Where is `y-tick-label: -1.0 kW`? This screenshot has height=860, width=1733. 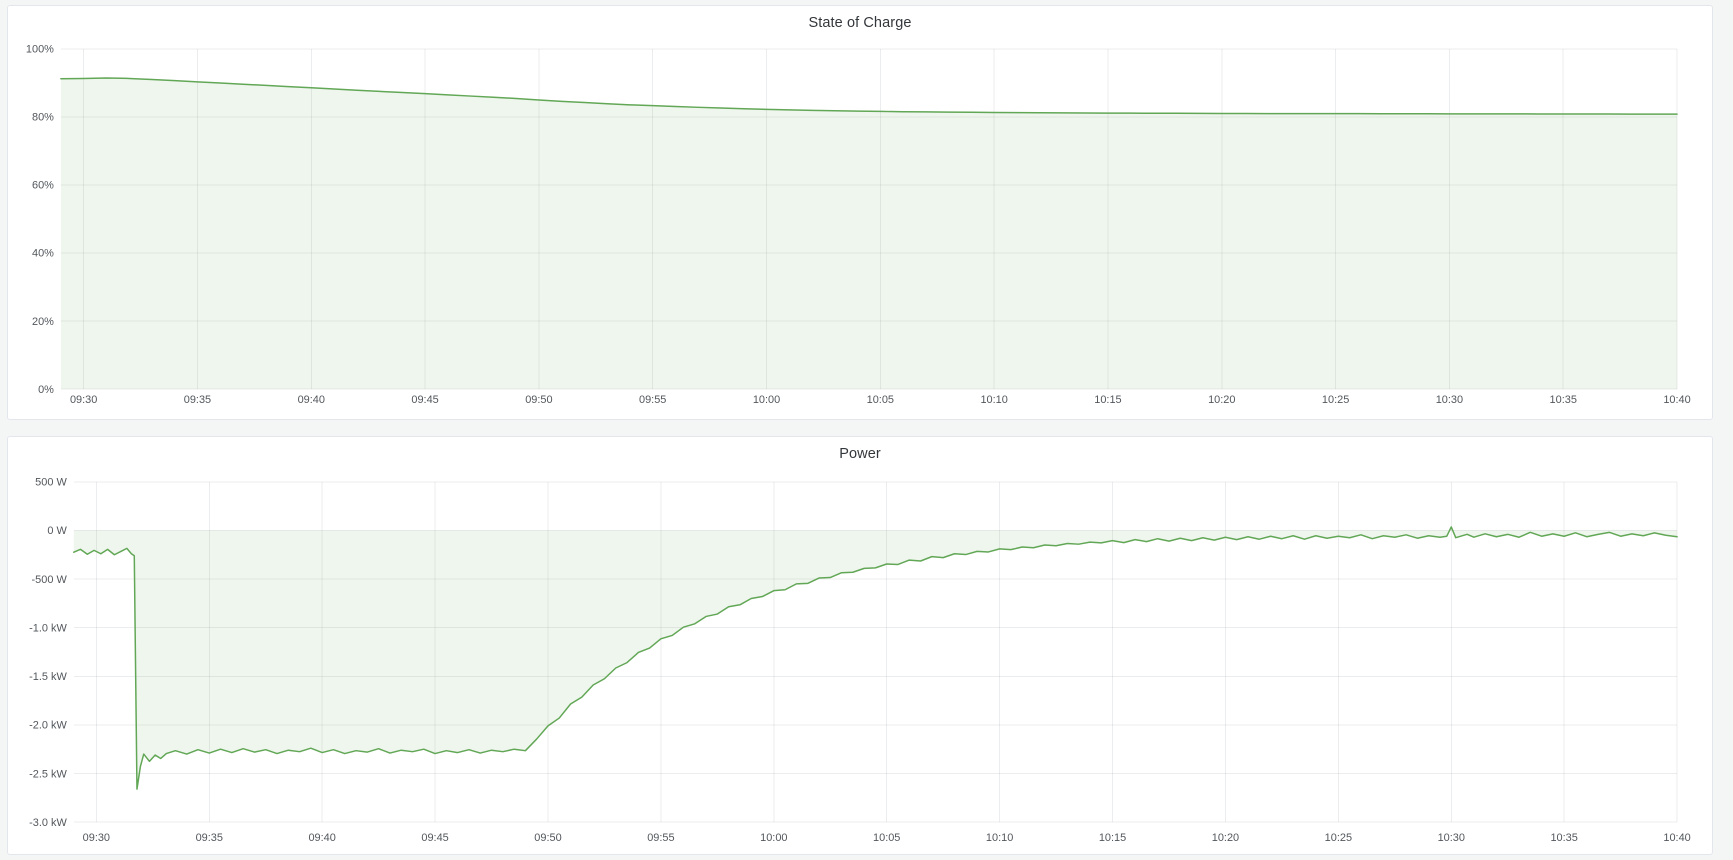
y-tick-label: -1.0 kW is located at coordinates (48, 628).